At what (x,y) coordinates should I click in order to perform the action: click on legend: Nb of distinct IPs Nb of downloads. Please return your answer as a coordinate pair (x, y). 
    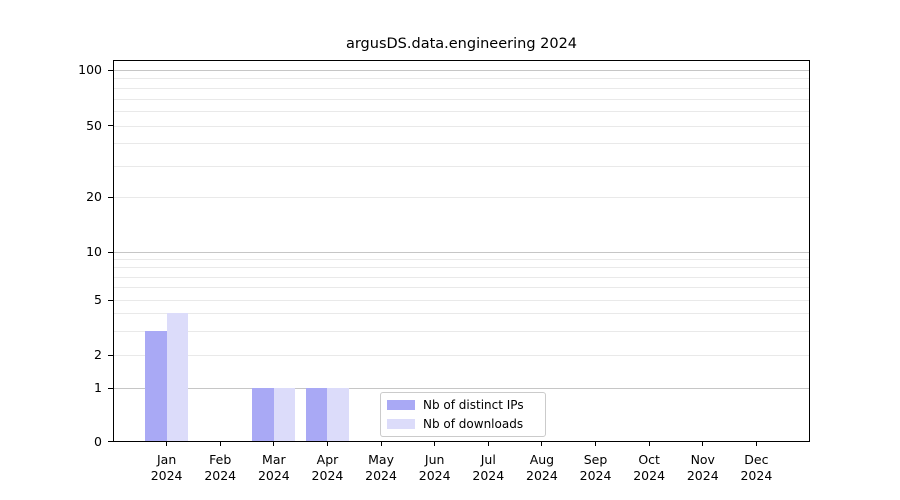
    Looking at the image, I should click on (463, 414).